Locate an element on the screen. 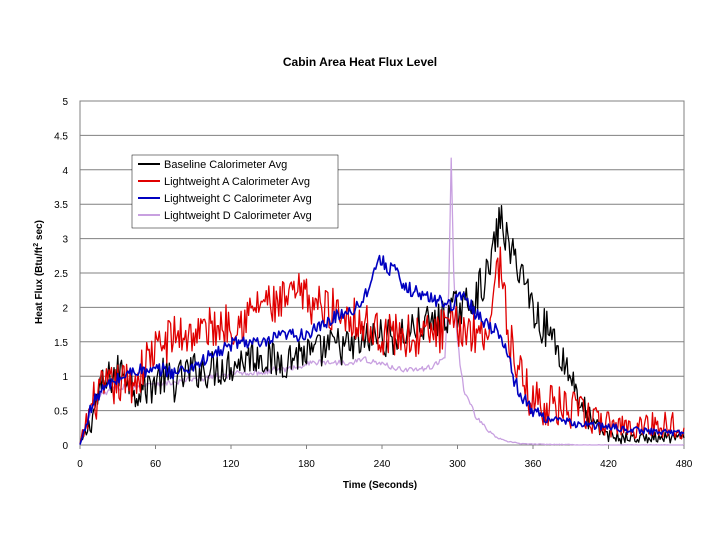 This screenshot has height=545, width=720. chart-title: Cabin Area Heat Flux Level is located at coordinates (360, 62).